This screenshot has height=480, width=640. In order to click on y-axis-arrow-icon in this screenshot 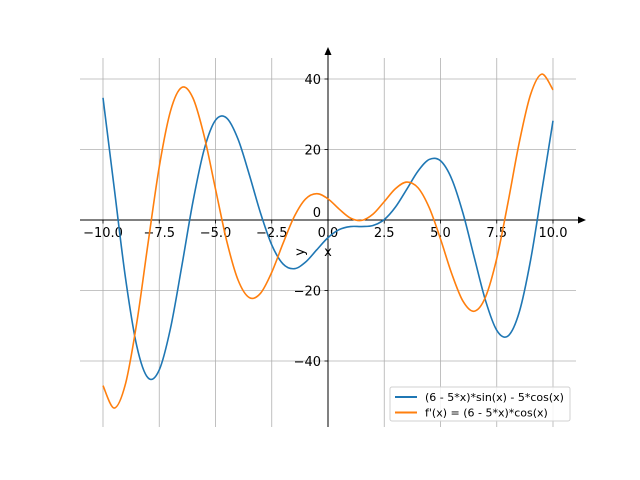, I will do `click(328, 51)`.